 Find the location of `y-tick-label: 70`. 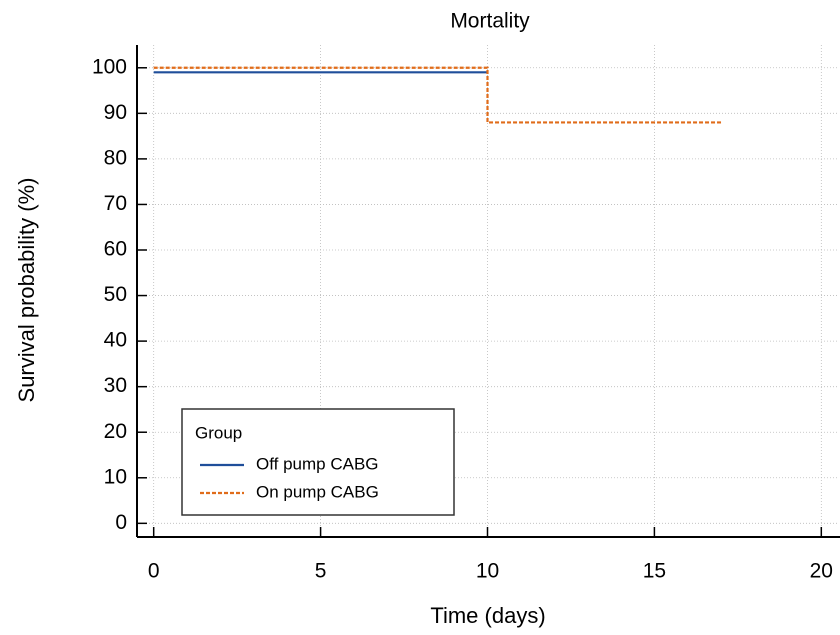

y-tick-label: 70 is located at coordinates (115, 203).